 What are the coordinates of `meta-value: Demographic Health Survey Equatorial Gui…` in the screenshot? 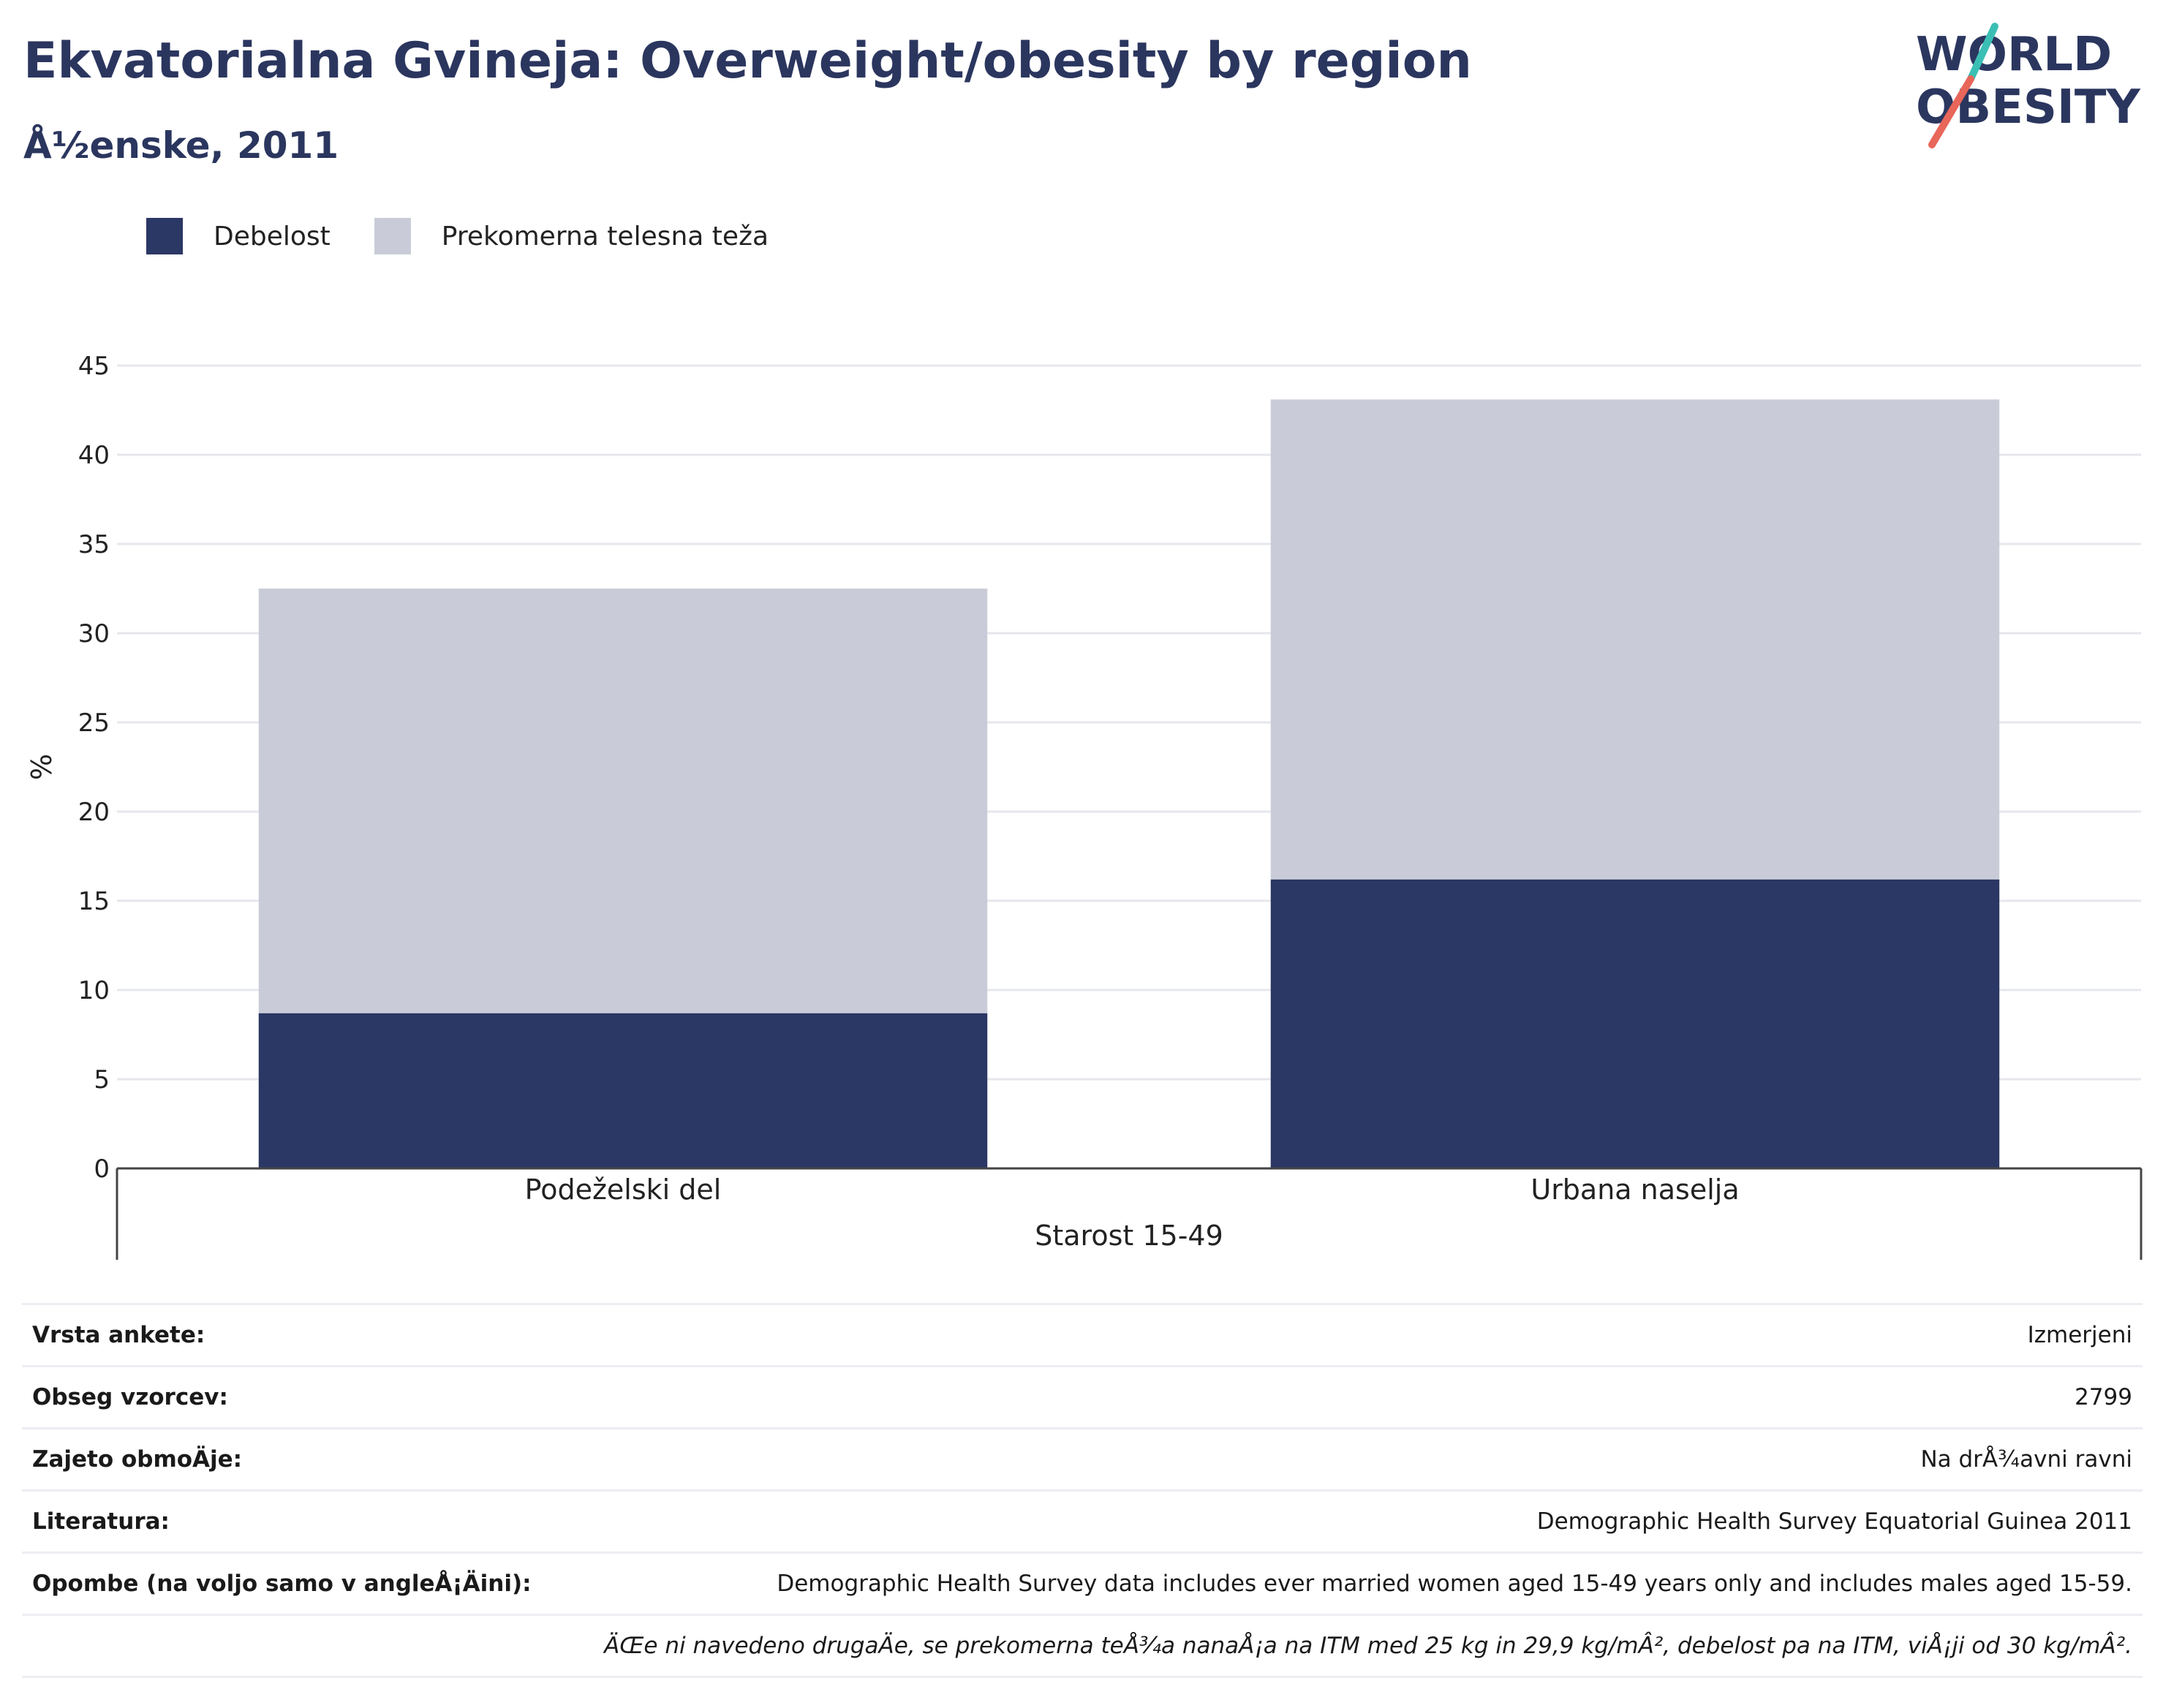 It's located at (1834, 1521).